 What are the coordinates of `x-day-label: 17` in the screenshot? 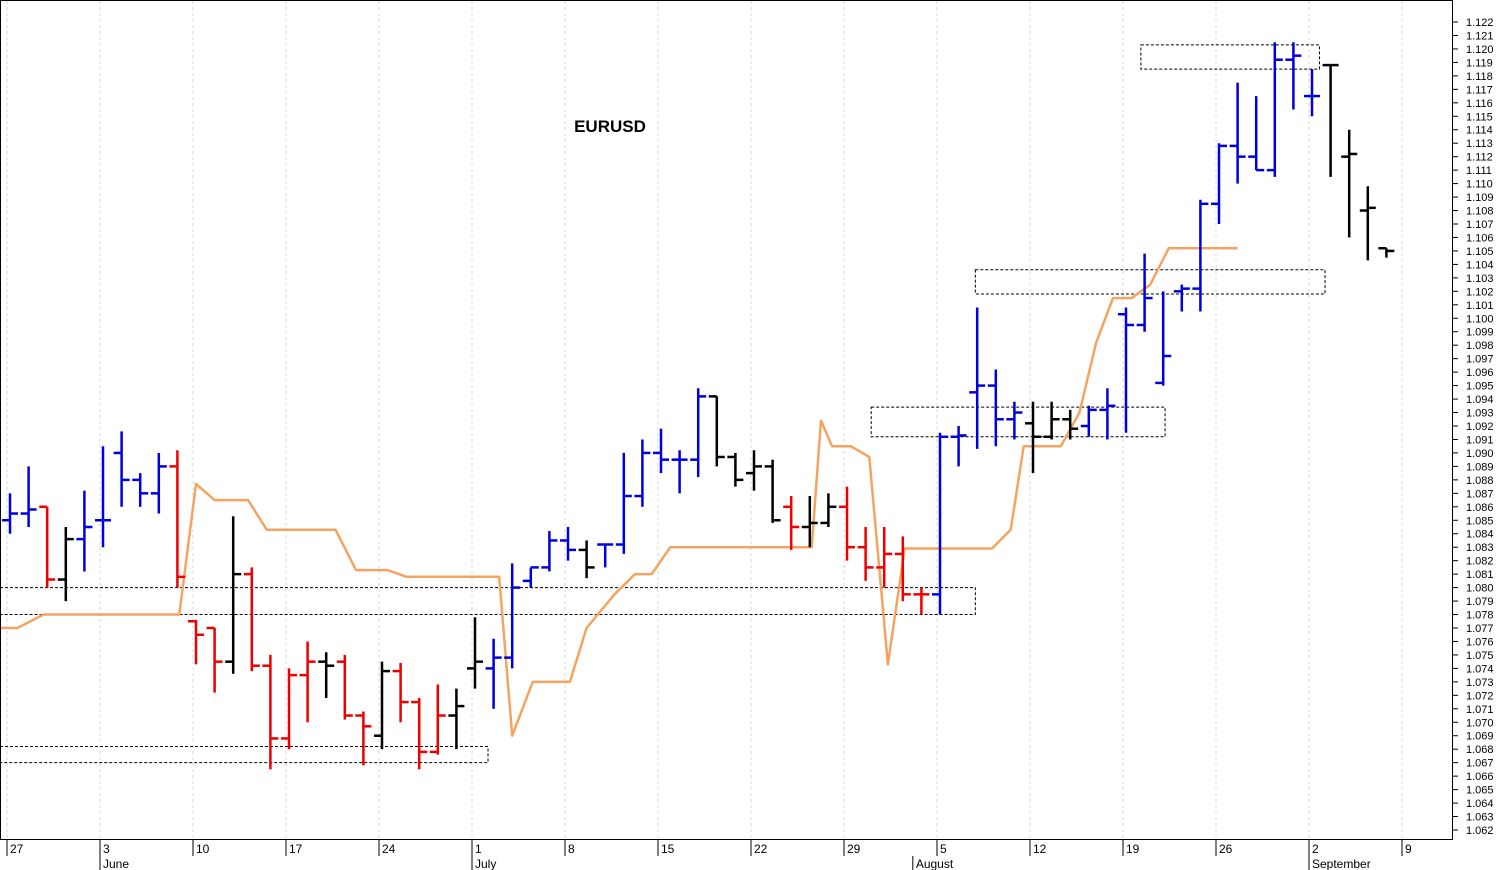 It's located at (296, 849).